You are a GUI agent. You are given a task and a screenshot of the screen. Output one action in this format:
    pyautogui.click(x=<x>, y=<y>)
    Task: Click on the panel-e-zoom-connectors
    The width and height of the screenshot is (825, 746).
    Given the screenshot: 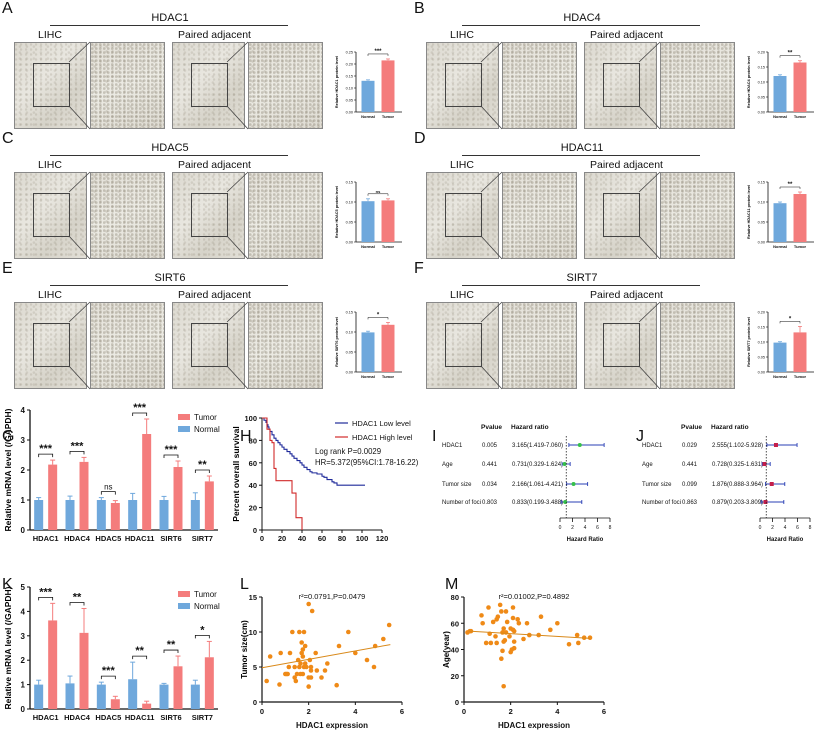 What is the action you would take?
    pyautogui.click(x=158, y=345)
    